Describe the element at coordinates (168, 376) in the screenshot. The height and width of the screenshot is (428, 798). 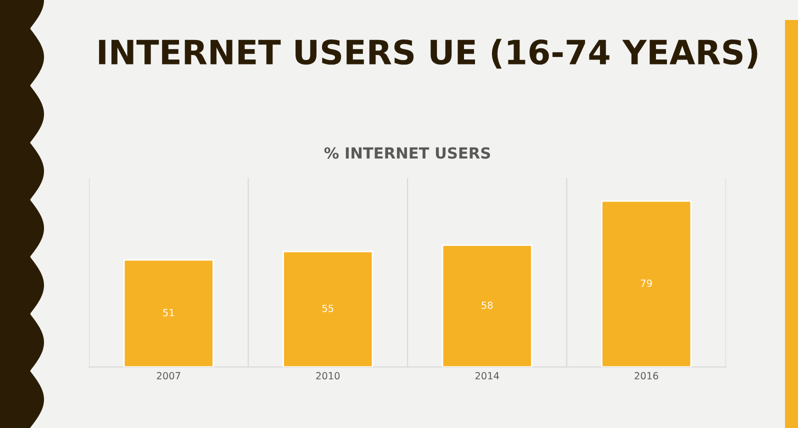
I see `x-tick-label: 2007` at that location.